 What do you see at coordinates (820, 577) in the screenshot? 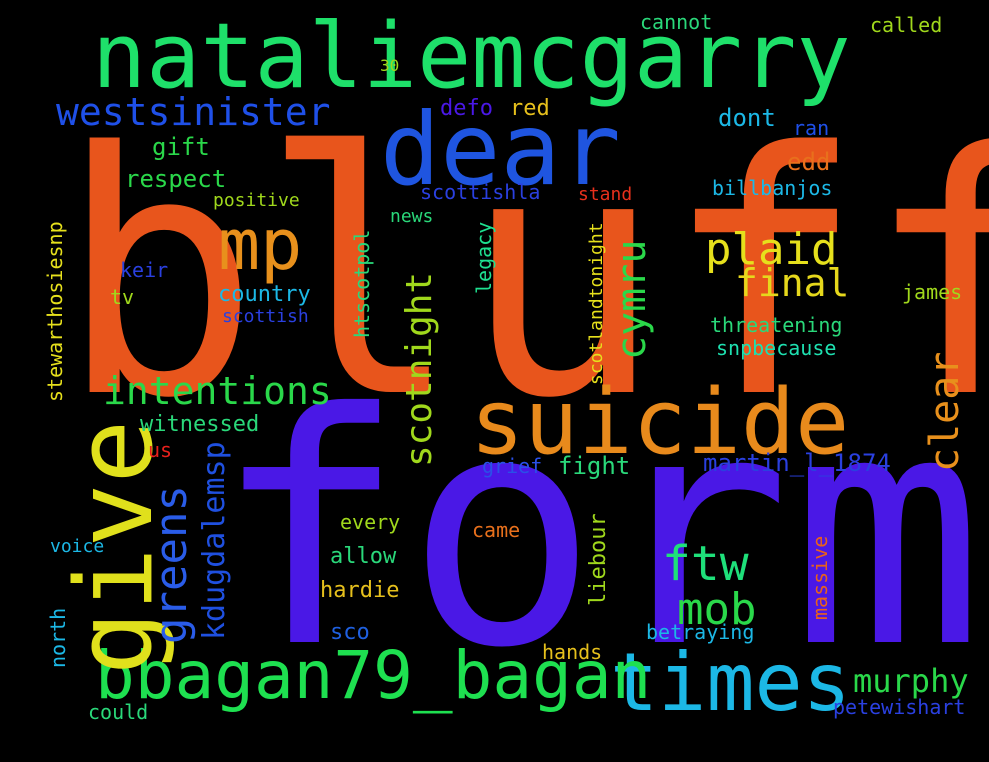
I see `word-massive: massive` at bounding box center [820, 577].